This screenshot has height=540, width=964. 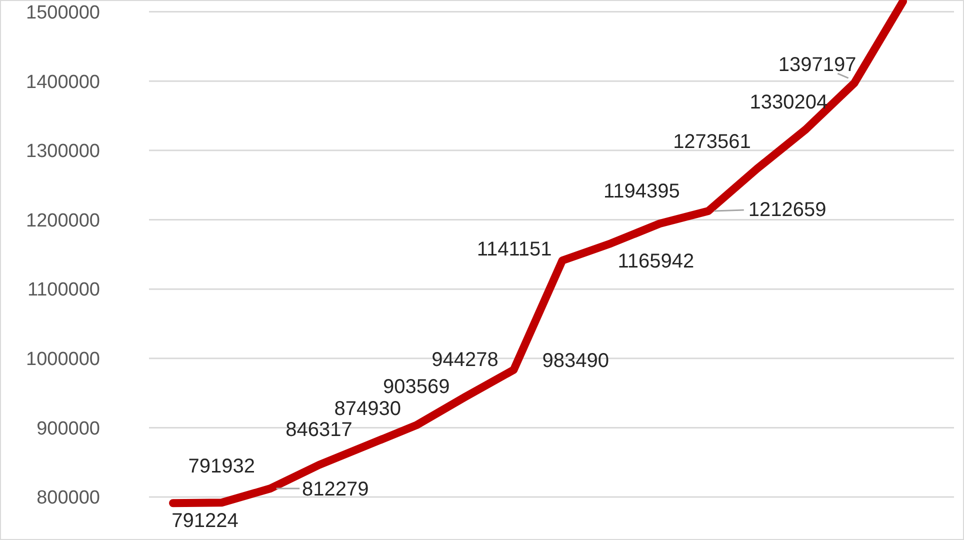 I want to click on data-label: 1212659, so click(x=787, y=209).